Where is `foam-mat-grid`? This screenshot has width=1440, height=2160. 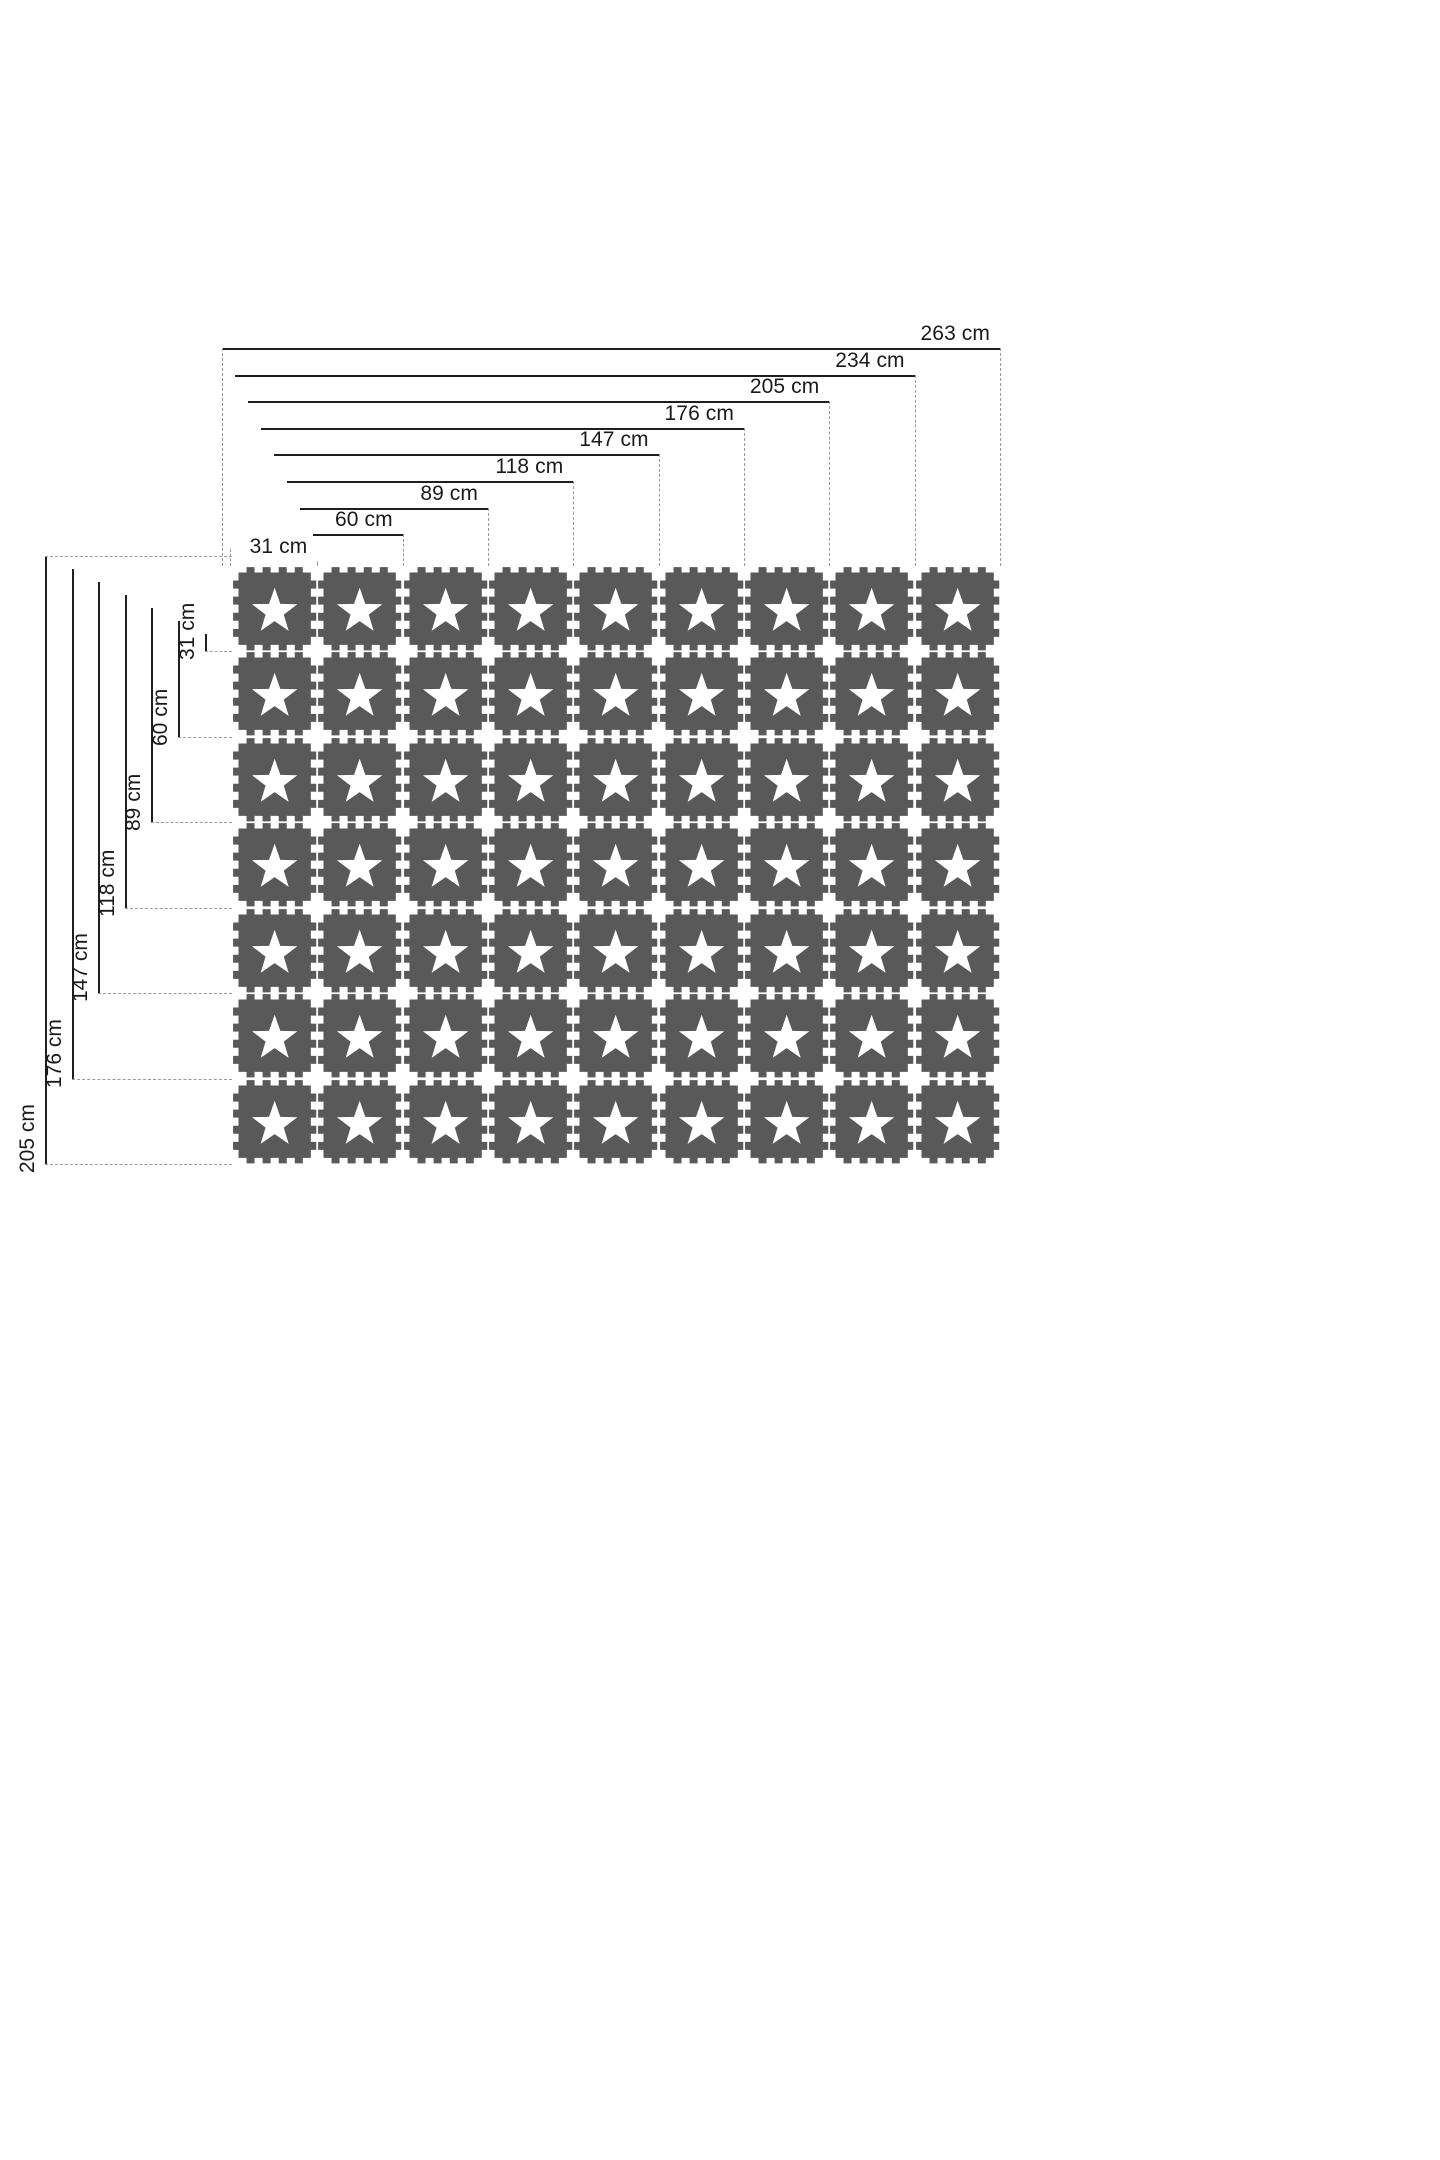
foam-mat-grid is located at coordinates (616, 865).